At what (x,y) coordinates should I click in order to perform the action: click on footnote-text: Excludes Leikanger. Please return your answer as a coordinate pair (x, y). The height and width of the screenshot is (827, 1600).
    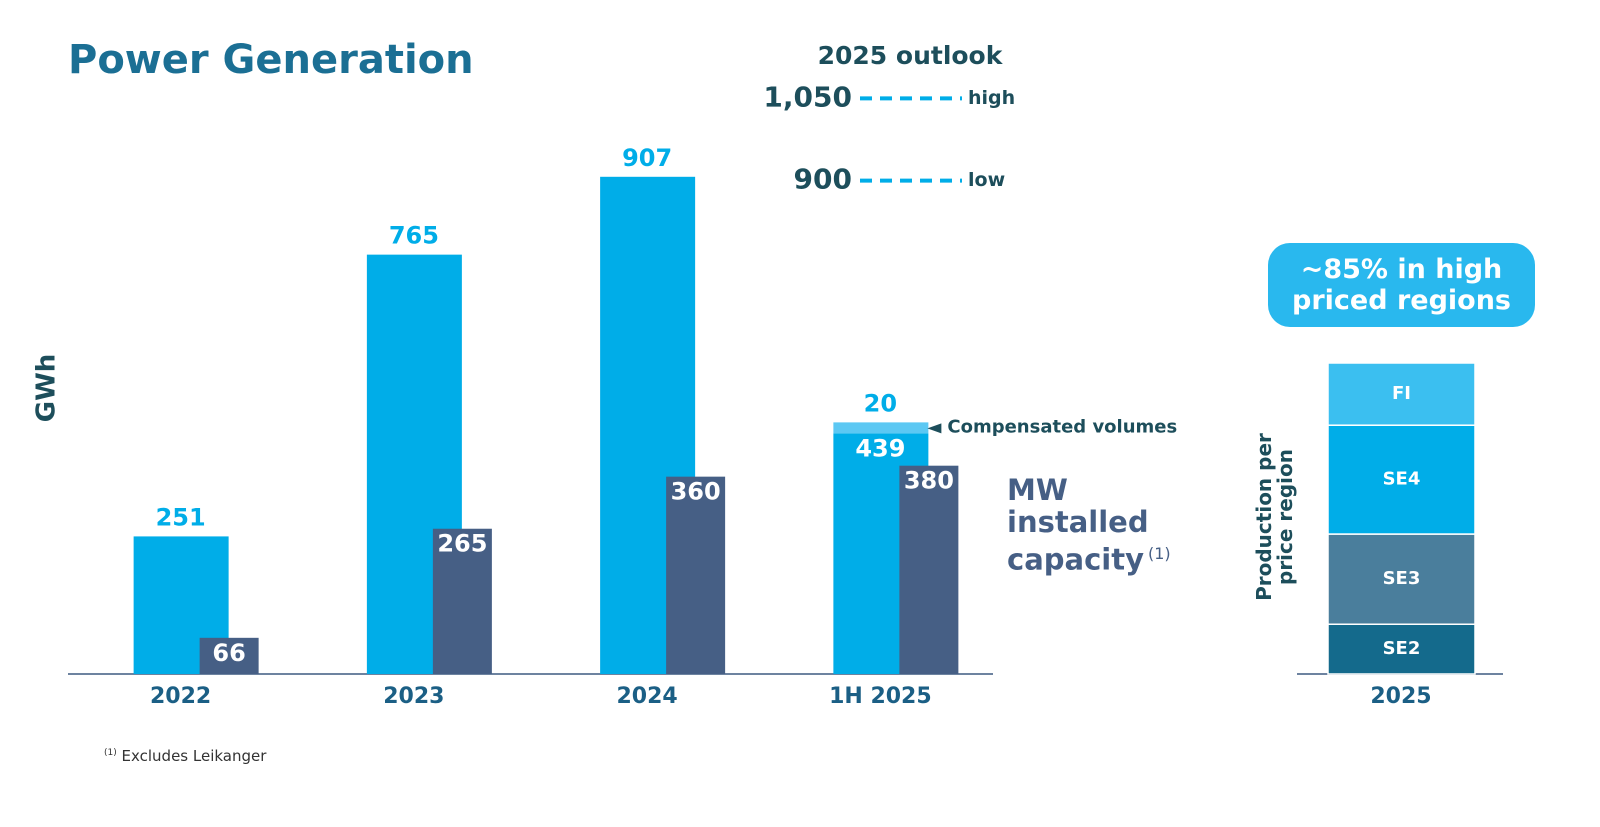
    Looking at the image, I should click on (194, 756).